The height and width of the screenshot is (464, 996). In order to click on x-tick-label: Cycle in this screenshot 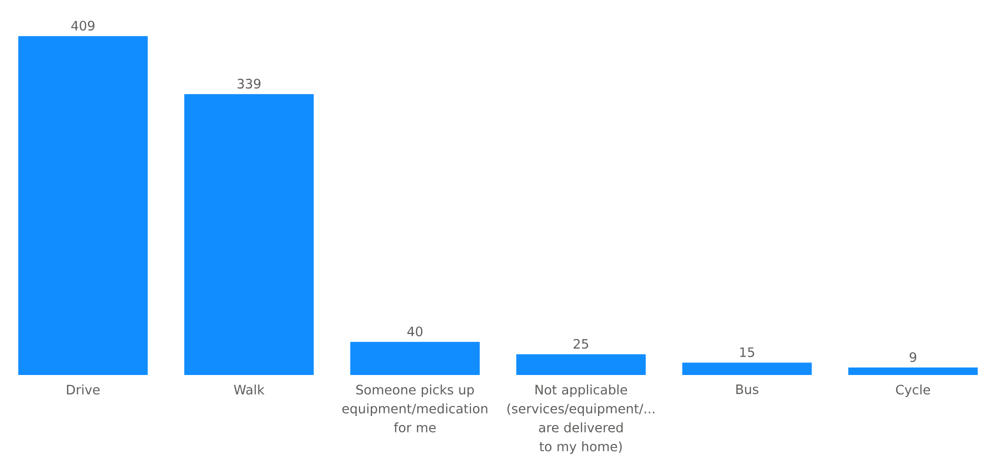, I will do `click(913, 391)`.